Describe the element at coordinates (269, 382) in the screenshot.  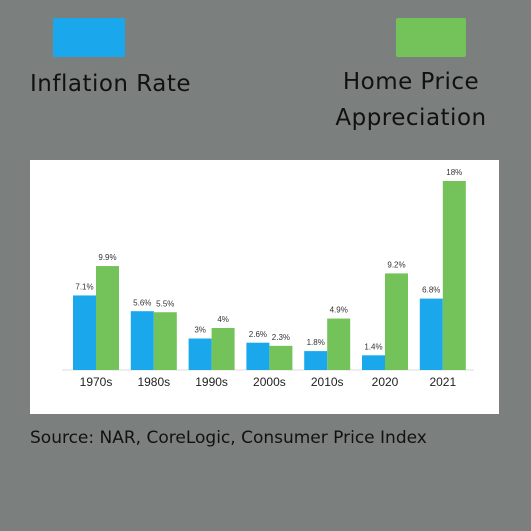
I see `x-tick-label: 2000s` at that location.